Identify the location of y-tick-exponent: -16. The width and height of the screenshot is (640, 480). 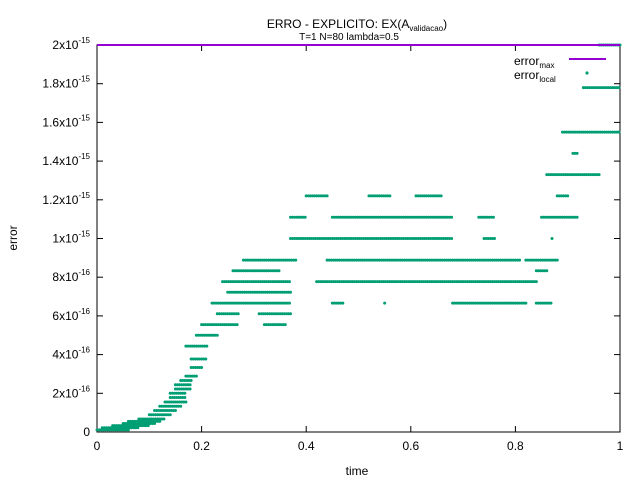
(84, 350).